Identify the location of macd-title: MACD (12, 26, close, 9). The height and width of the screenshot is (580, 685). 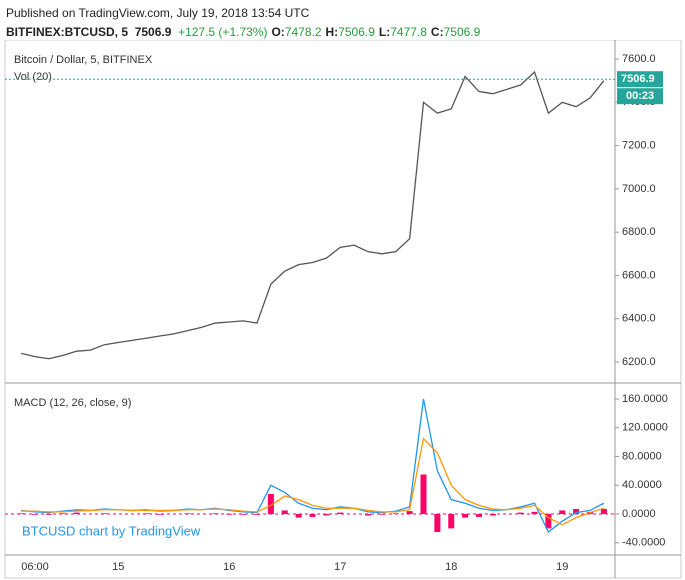
(72, 403).